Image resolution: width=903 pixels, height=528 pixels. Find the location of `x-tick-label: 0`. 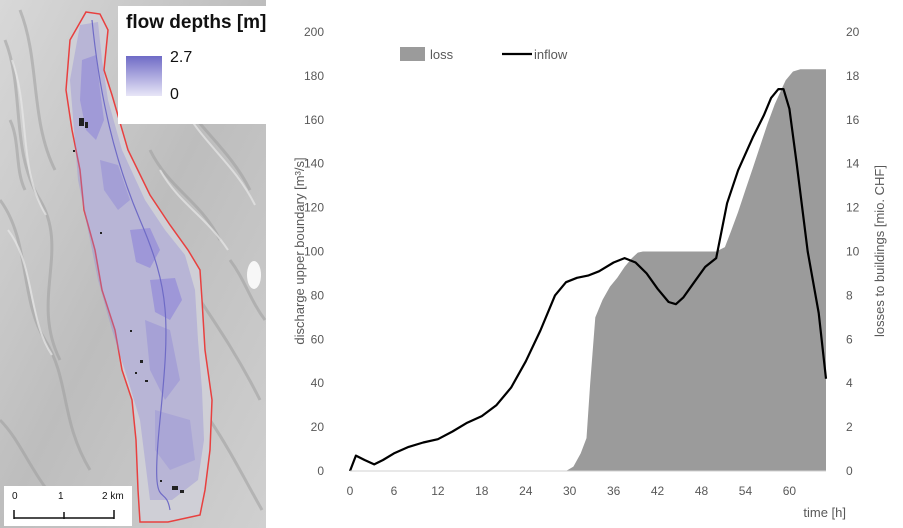

x-tick-label: 0 is located at coordinates (350, 491).